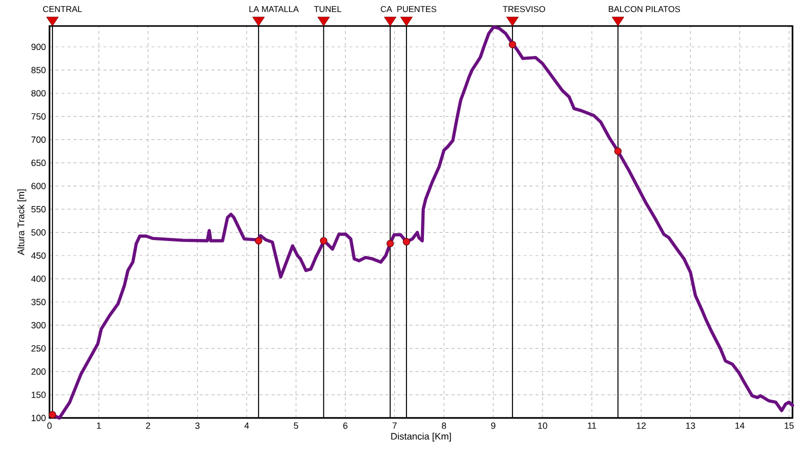  What do you see at coordinates (493, 425) in the screenshot?
I see `x-tick-label: 9` at bounding box center [493, 425].